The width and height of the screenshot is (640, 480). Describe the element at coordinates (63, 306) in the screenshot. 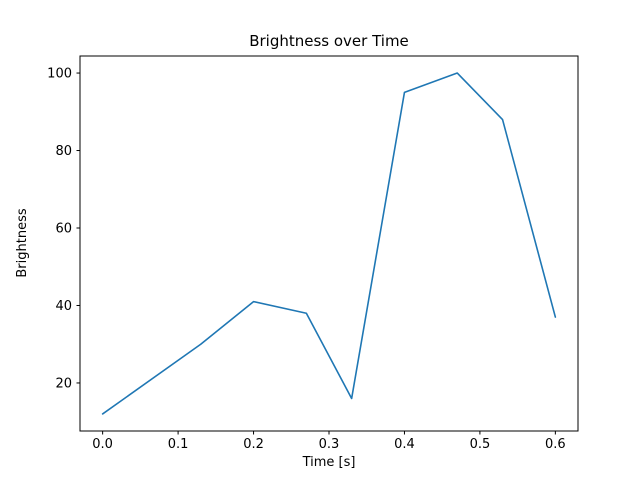

I see `y-tick-label: 40` at that location.